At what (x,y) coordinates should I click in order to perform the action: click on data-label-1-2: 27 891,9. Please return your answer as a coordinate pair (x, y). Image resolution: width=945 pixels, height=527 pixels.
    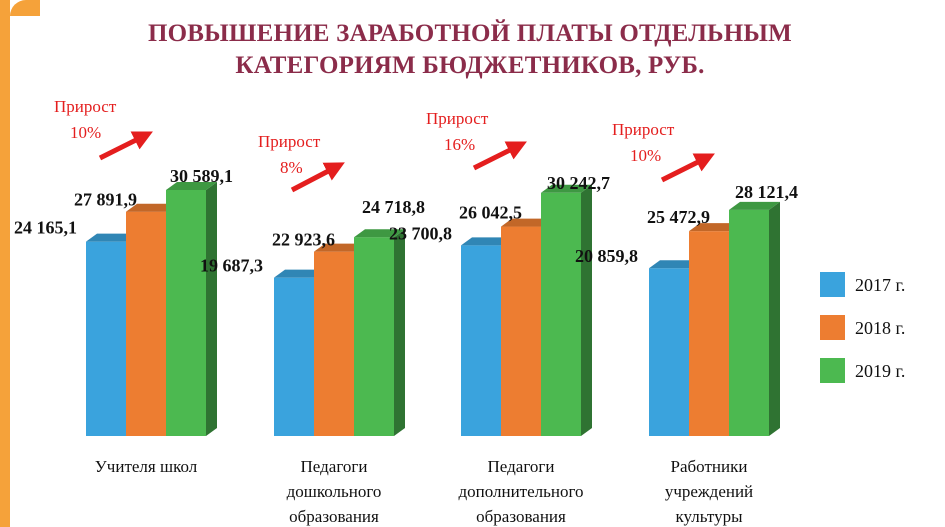
    Looking at the image, I should click on (105, 200).